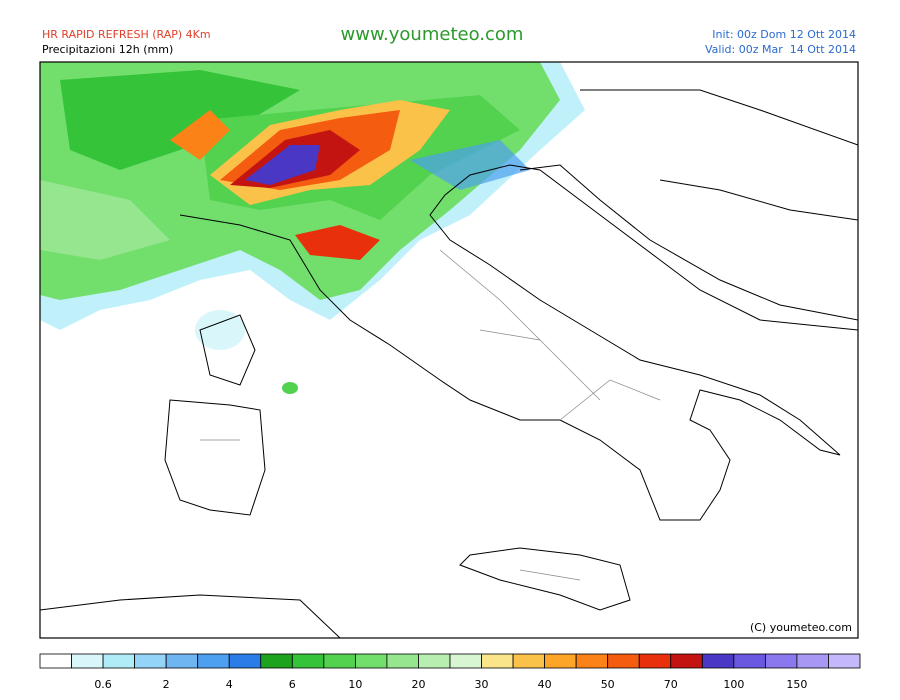  What do you see at coordinates (229, 684) in the screenshot?
I see `legend-label: 4` at bounding box center [229, 684].